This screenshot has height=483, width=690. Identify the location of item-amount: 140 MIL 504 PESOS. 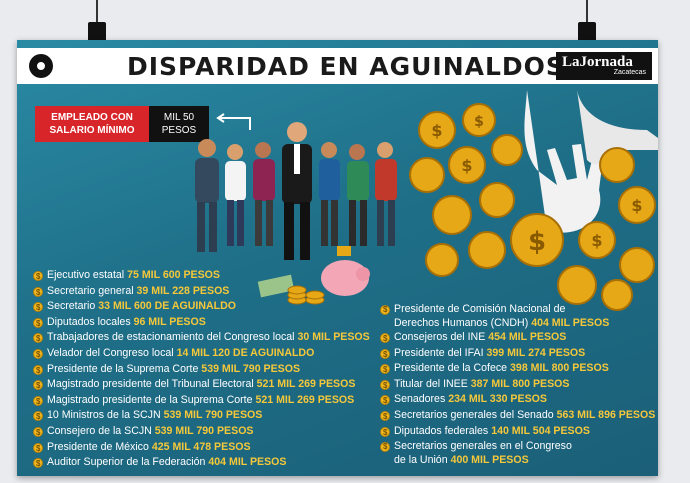
(540, 430).